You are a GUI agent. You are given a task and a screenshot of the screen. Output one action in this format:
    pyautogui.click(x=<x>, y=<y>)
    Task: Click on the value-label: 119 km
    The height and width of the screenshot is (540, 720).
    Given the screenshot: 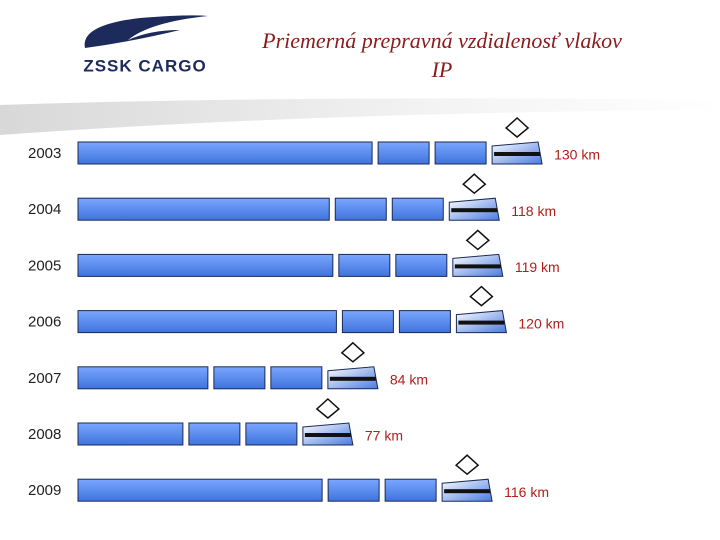 What is the action you would take?
    pyautogui.click(x=537, y=267)
    